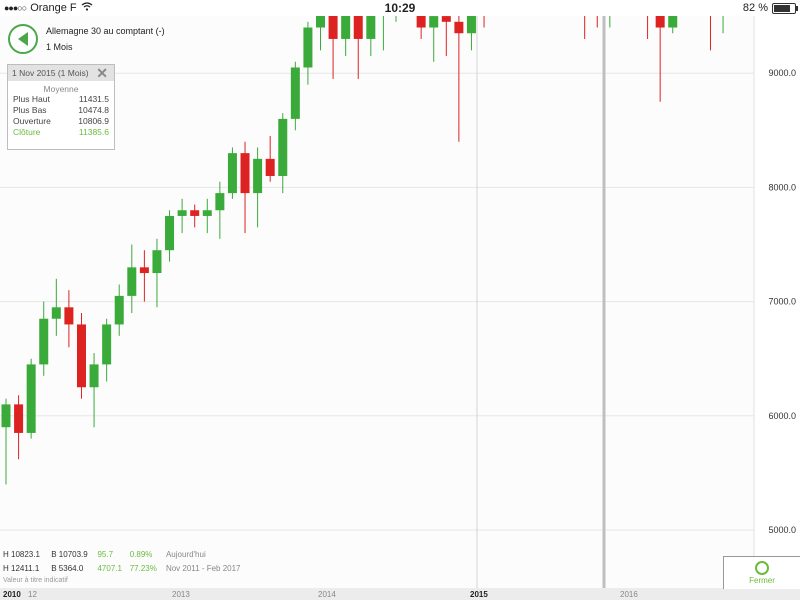 The width and height of the screenshot is (800, 600). Describe the element at coordinates (782, 73) in the screenshot. I see `y-tick-label: 9000.0` at that location.